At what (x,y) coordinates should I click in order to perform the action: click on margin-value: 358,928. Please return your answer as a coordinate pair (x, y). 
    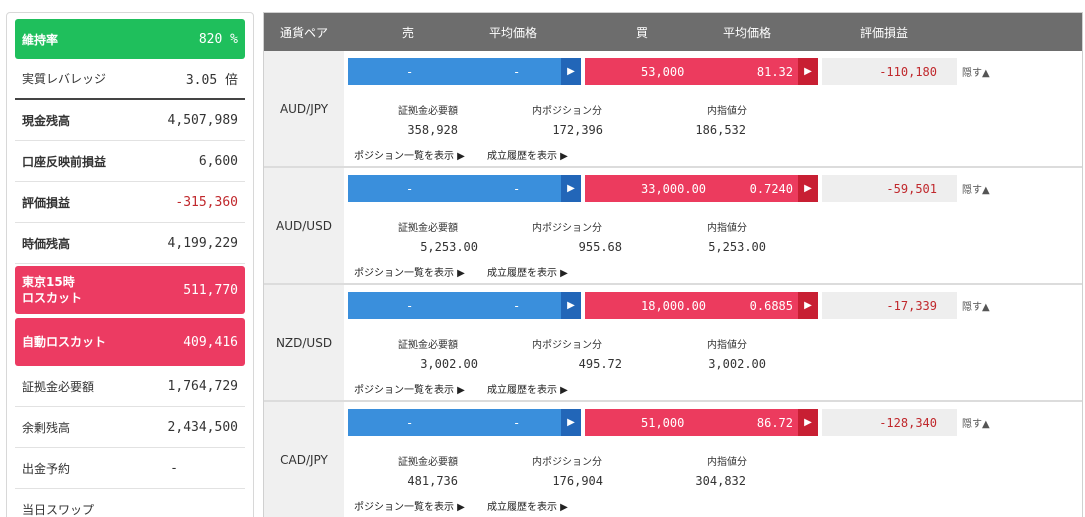
    Looking at the image, I should click on (432, 130).